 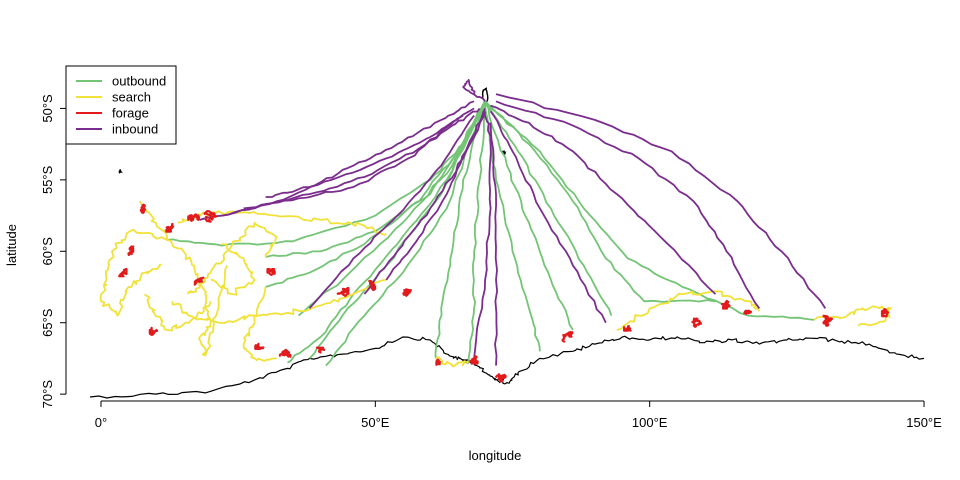 I want to click on x-axis-title: longitude, so click(x=495, y=455).